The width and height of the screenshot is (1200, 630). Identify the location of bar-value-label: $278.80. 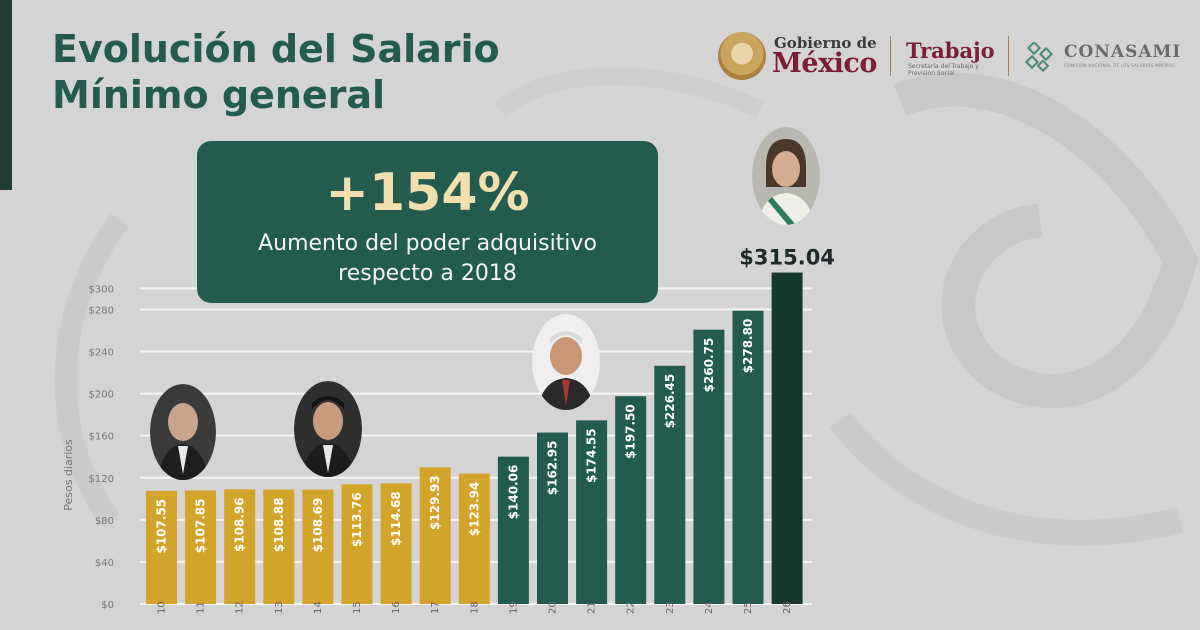
(748, 346).